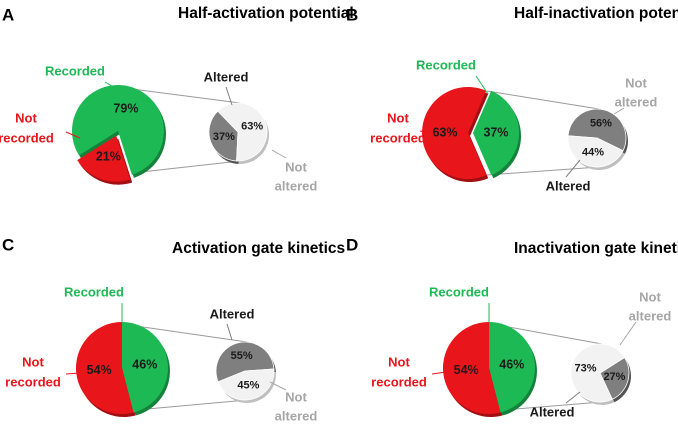 This screenshot has height=426, width=678. What do you see at coordinates (108, 157) in the screenshot?
I see `not-recorded-value-label: 21%` at bounding box center [108, 157].